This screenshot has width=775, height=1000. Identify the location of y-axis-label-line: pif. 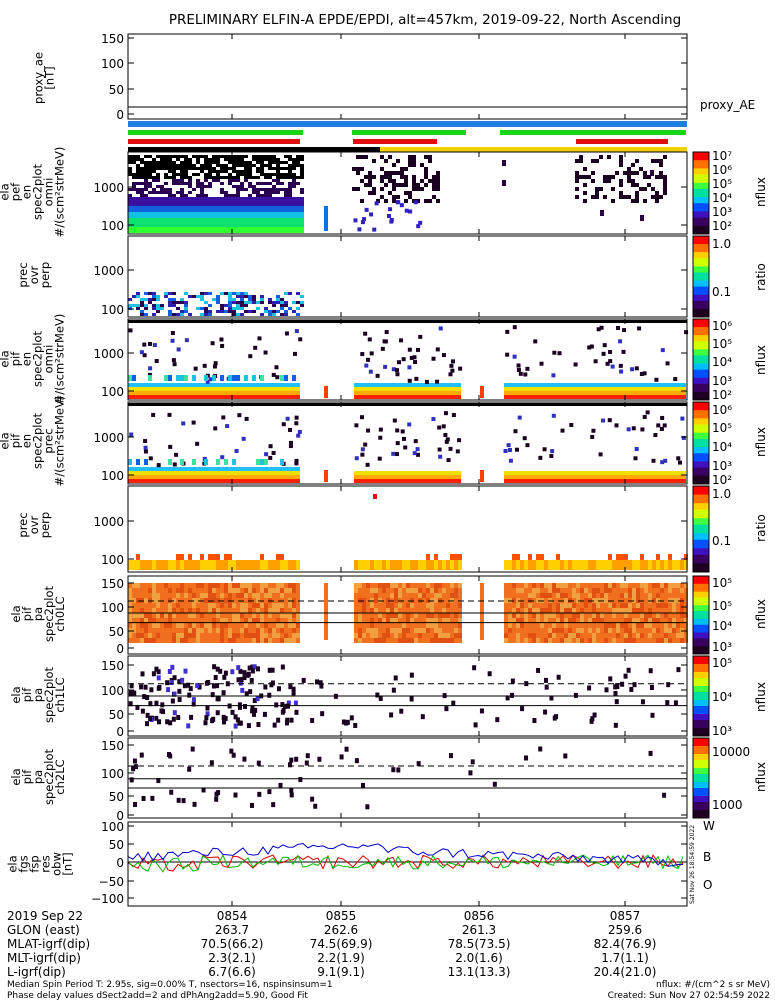
(27, 694).